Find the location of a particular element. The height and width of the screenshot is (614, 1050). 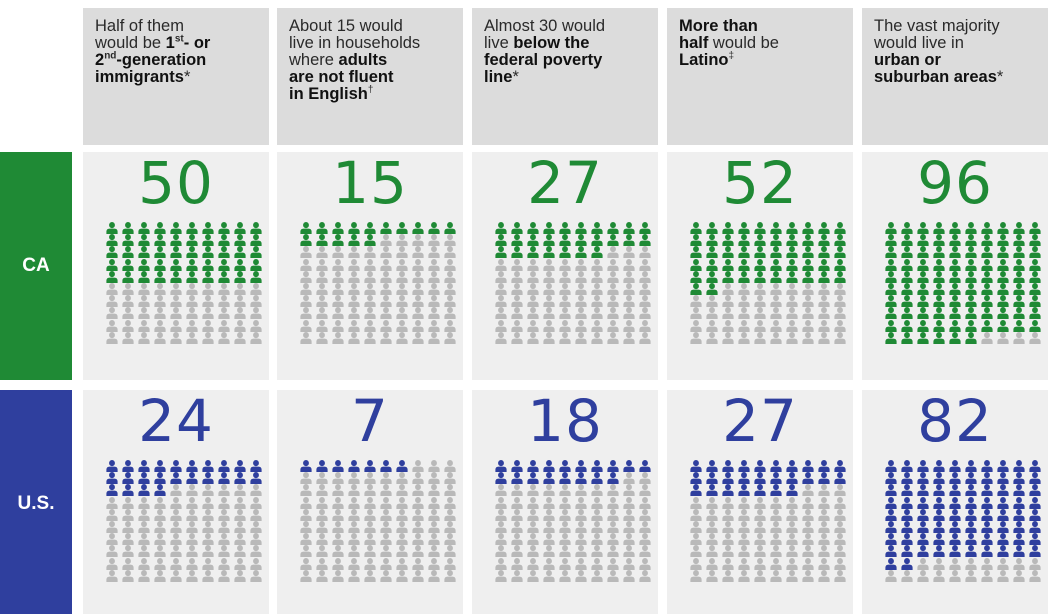

panel-us-poverty: 18 is located at coordinates (565, 502).